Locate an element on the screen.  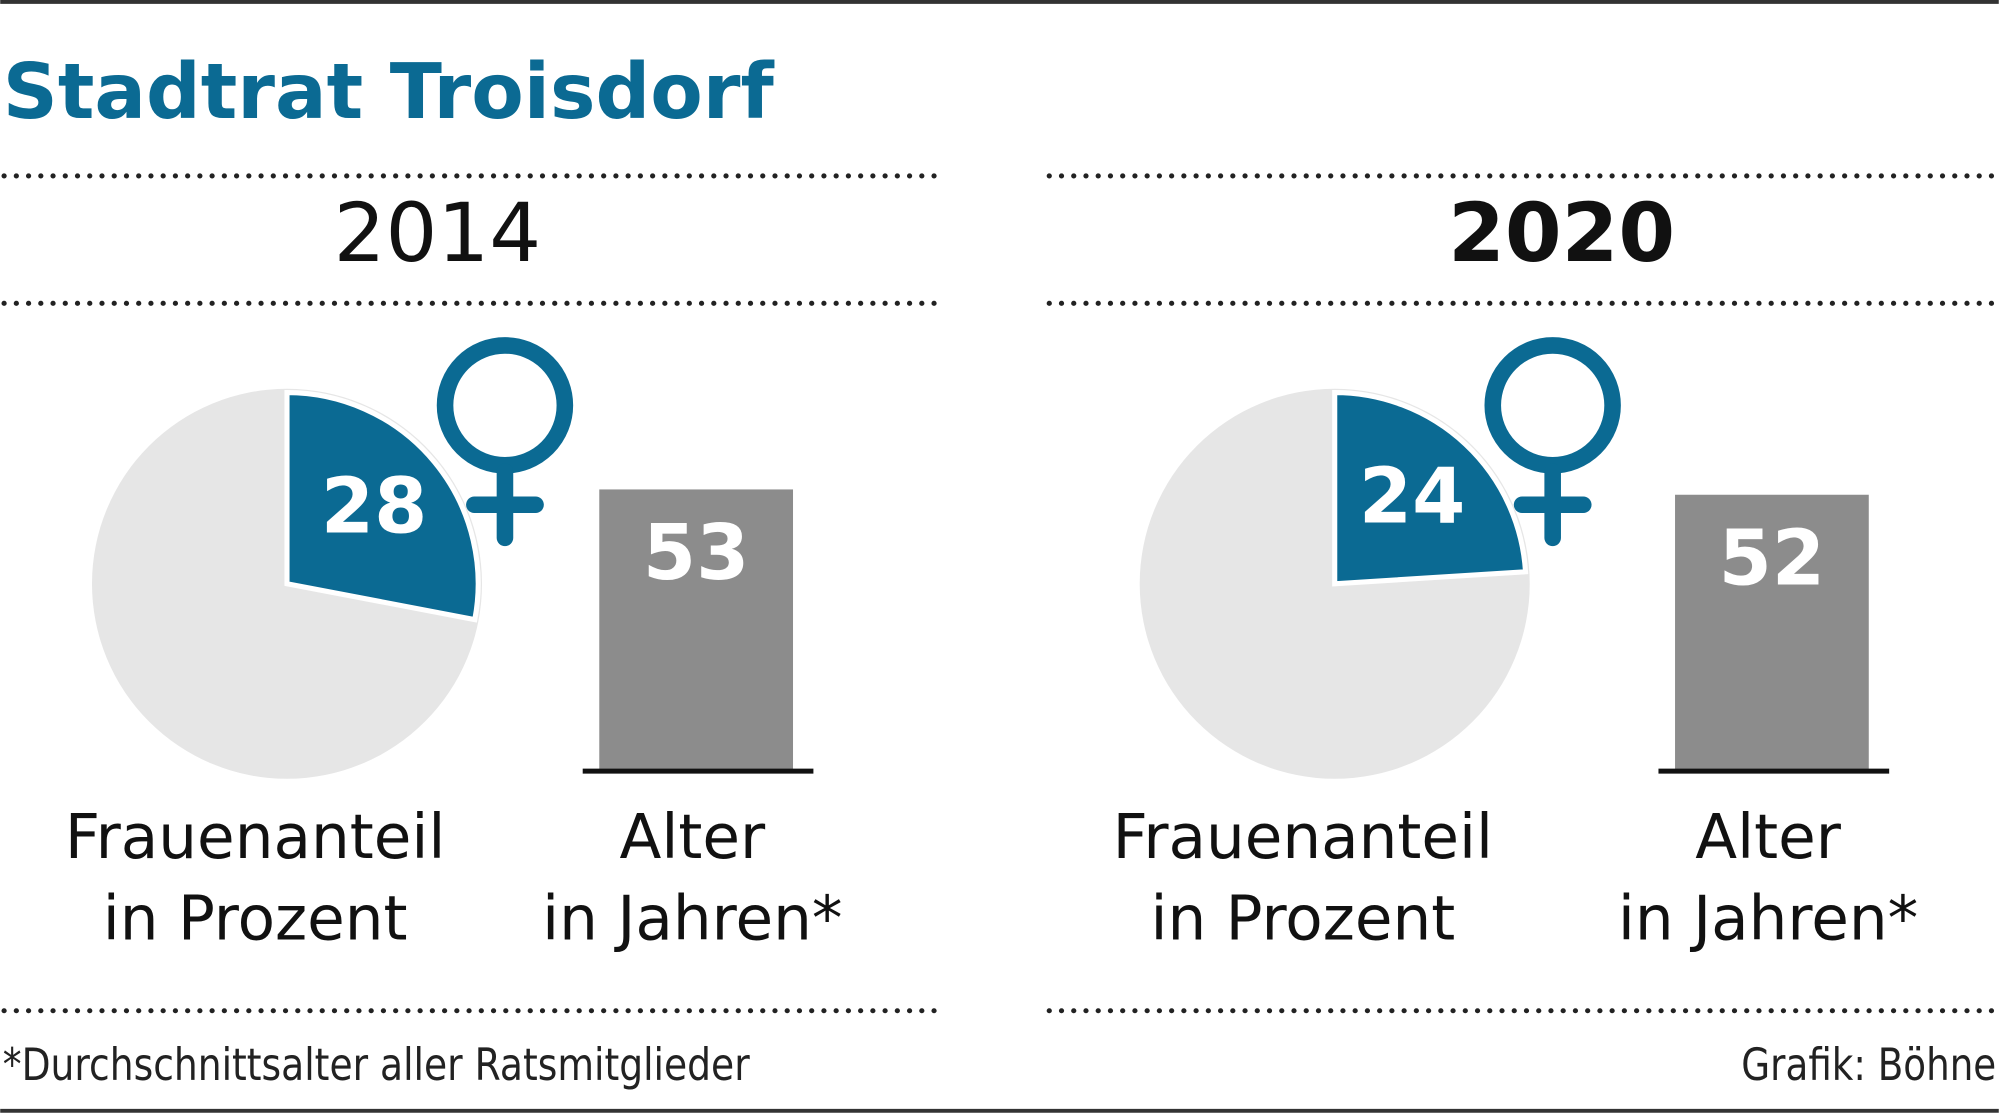
pie-value-label: 24 is located at coordinates (1412, 496).